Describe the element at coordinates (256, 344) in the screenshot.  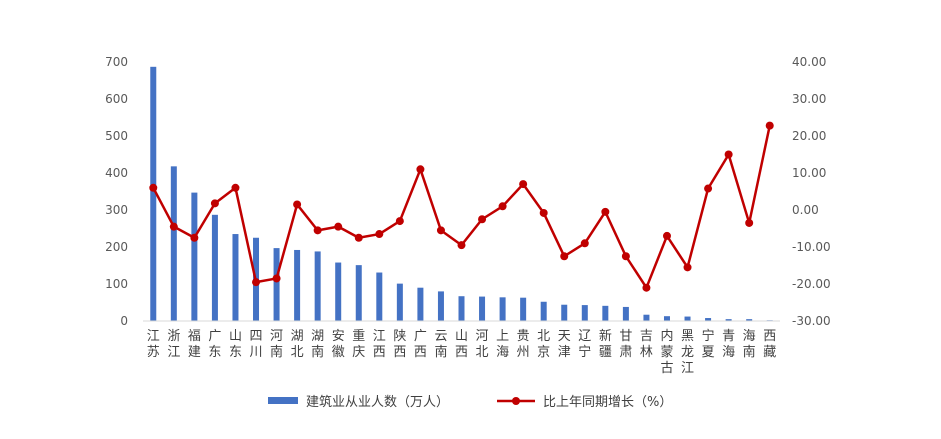
I see `category-label: 四川` at that location.